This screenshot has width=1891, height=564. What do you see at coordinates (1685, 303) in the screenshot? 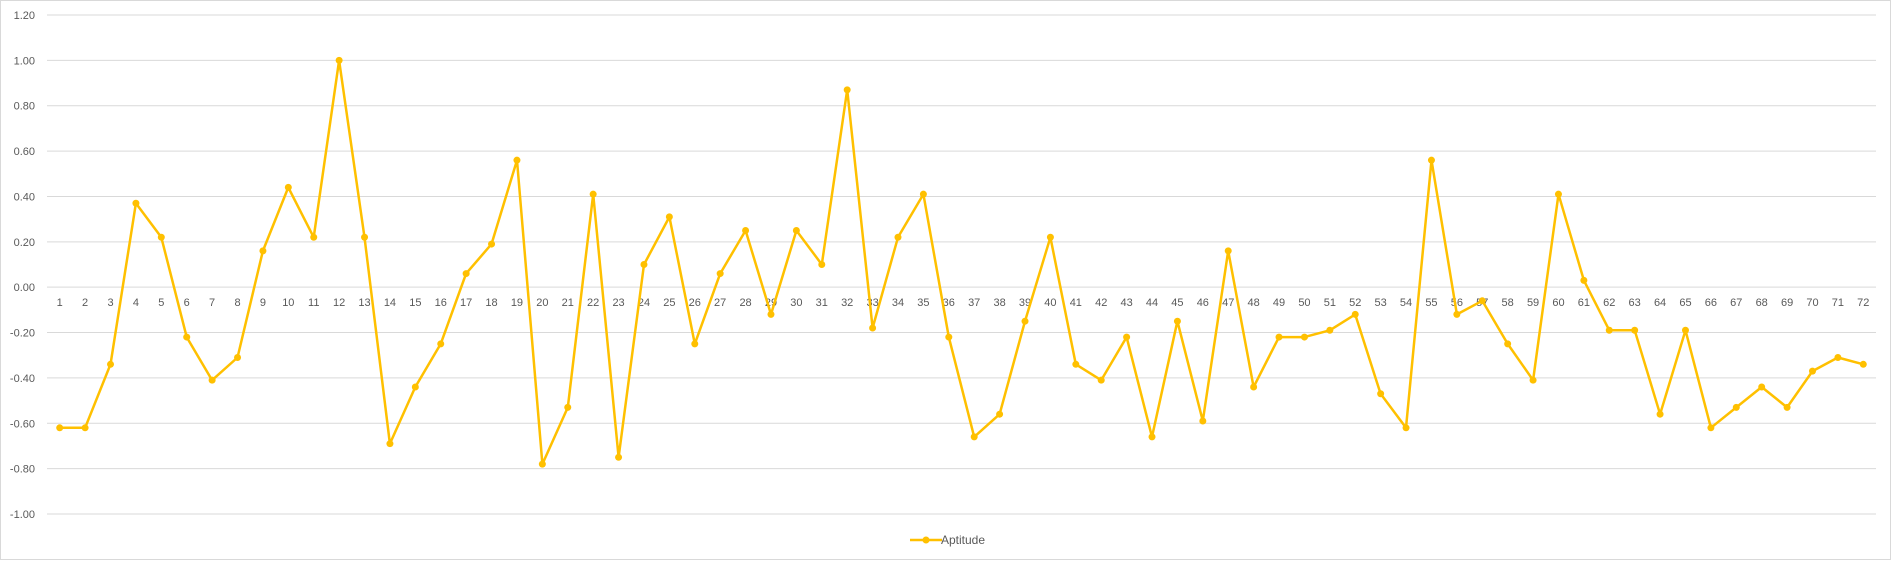
I see `x-tick-label: 65` at bounding box center [1685, 303].